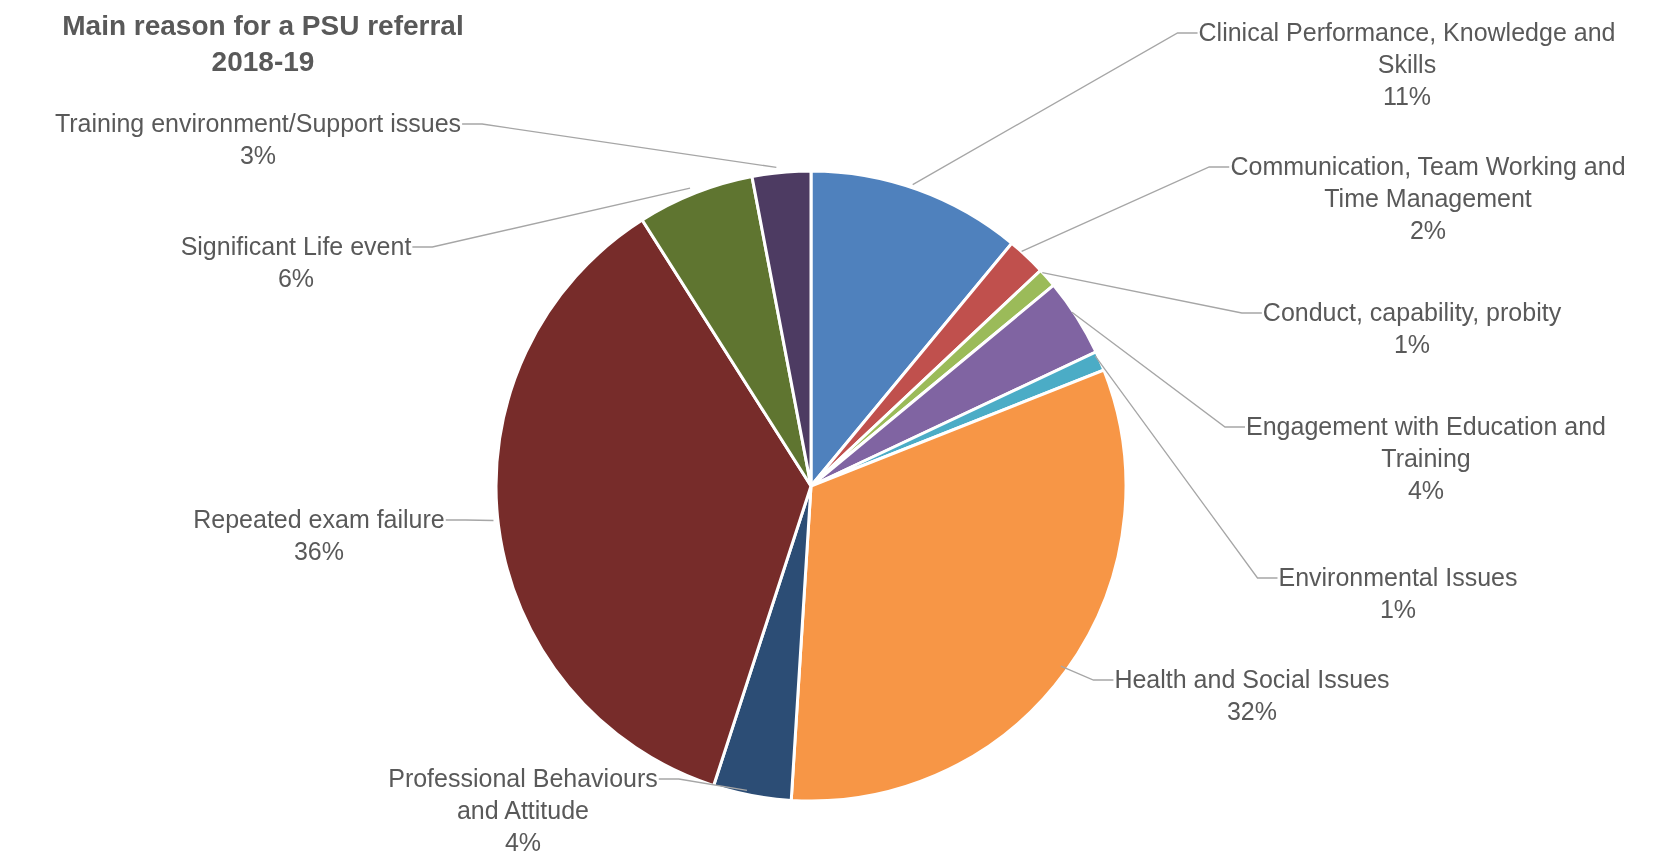 This screenshot has width=1675, height=861. What do you see at coordinates (1398, 576) in the screenshot?
I see `slice-label: Environmental Issues` at bounding box center [1398, 576].